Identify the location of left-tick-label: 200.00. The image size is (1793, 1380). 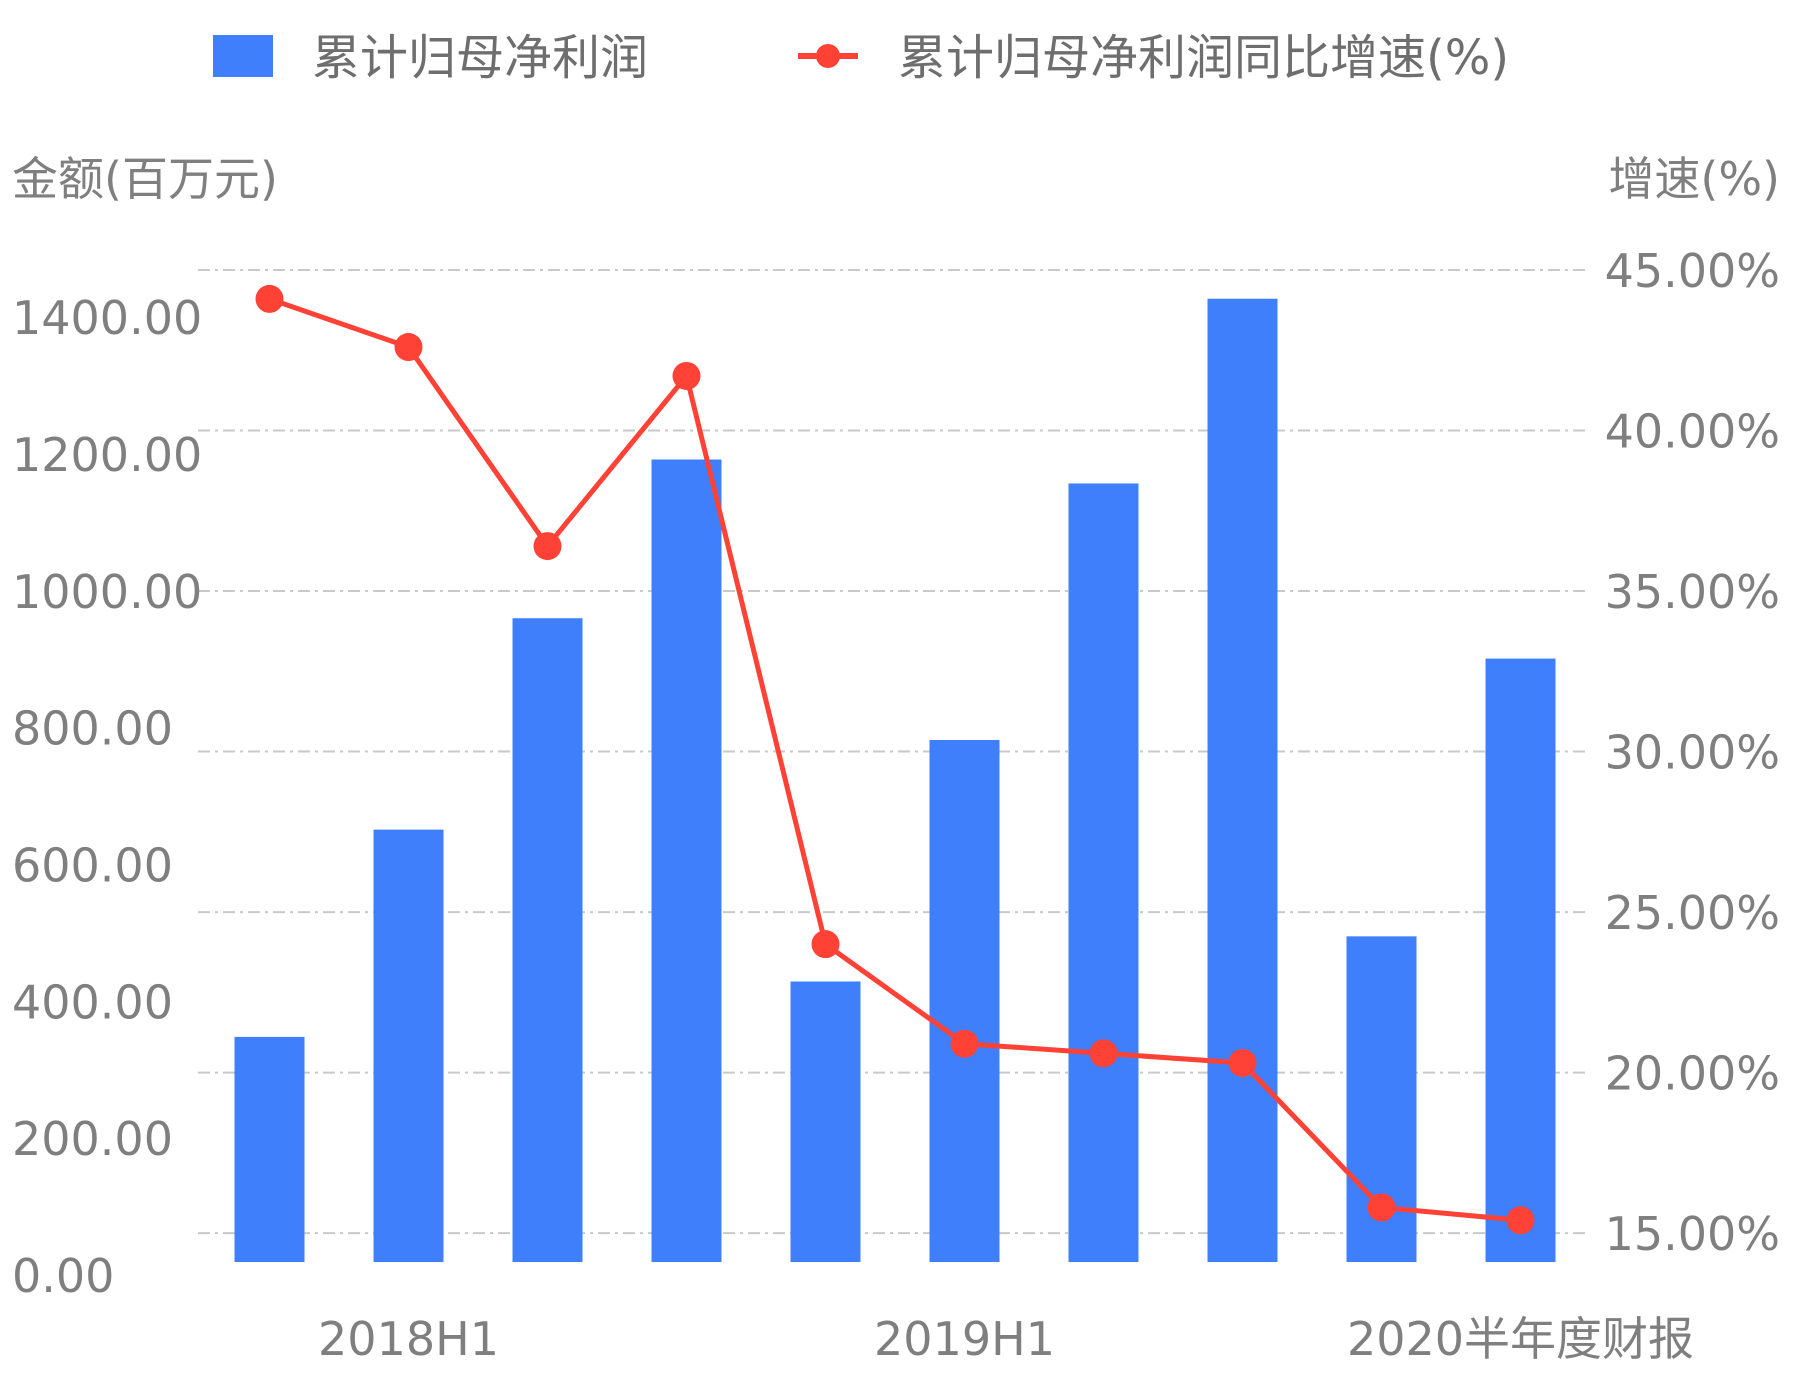
(92, 1139).